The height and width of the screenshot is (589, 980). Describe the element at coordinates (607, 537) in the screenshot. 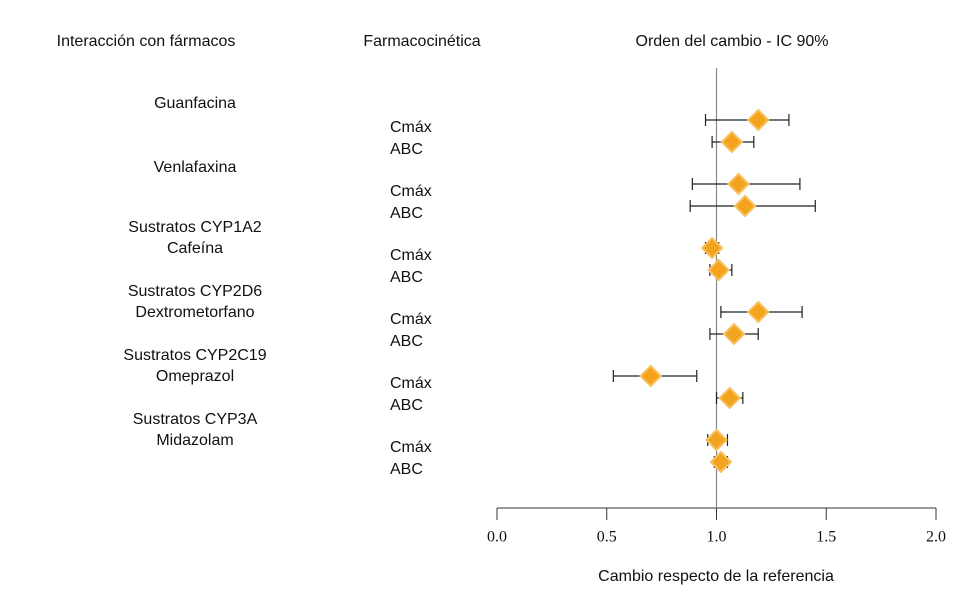

I see `x-tick-label: 0.5` at that location.